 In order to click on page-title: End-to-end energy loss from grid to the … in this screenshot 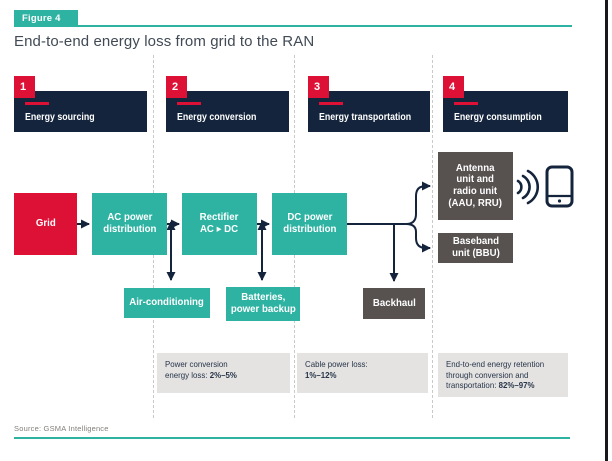, I will do `click(164, 41)`.